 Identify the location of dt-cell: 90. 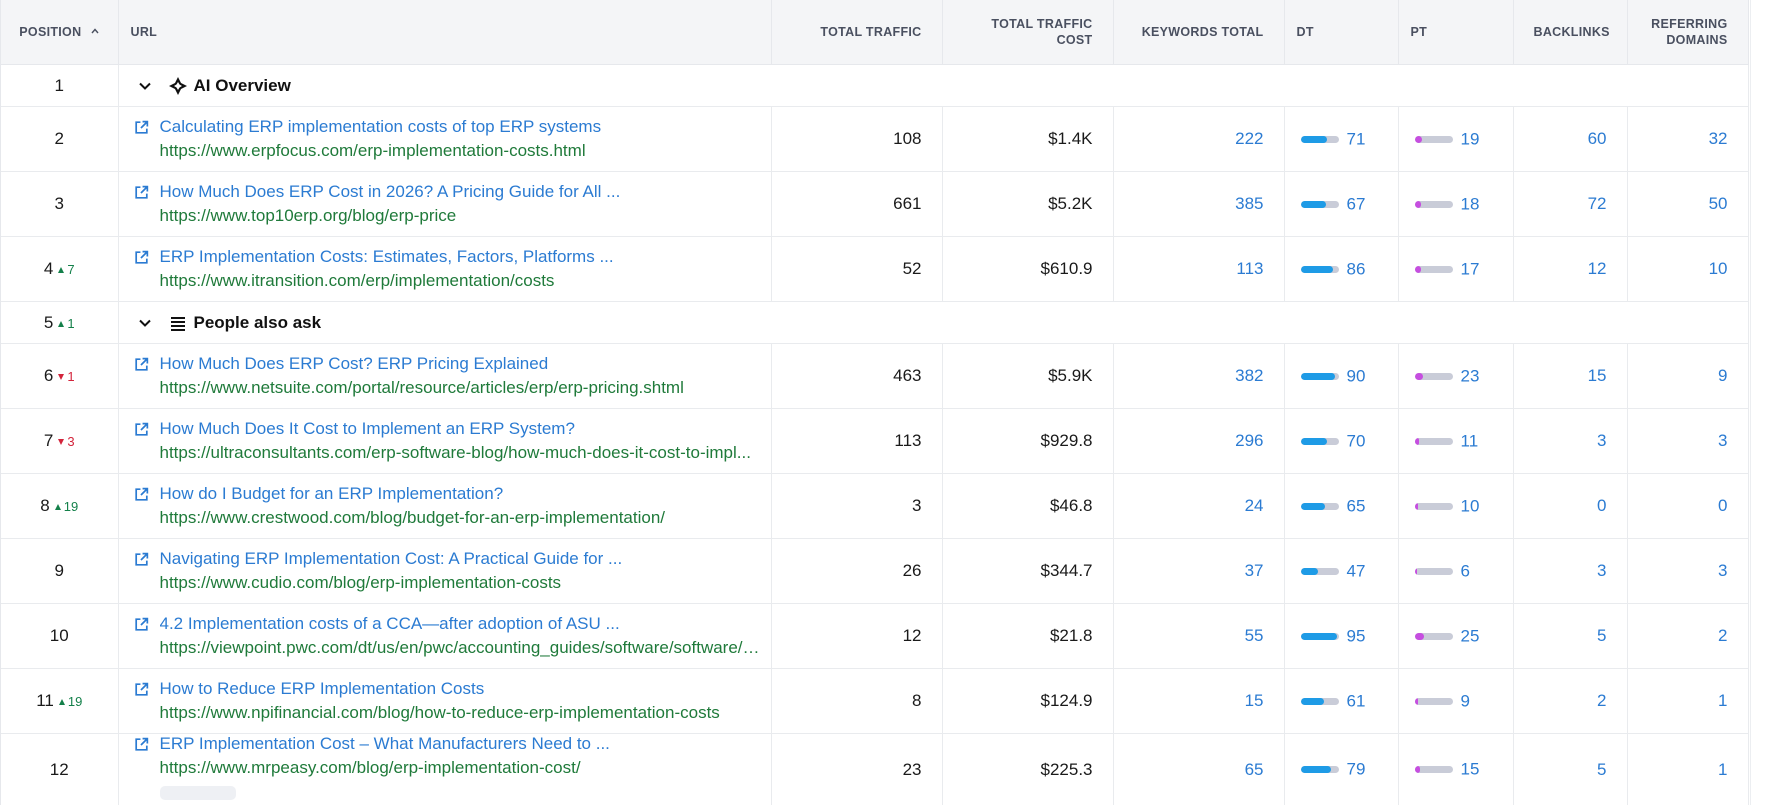
(1341, 376).